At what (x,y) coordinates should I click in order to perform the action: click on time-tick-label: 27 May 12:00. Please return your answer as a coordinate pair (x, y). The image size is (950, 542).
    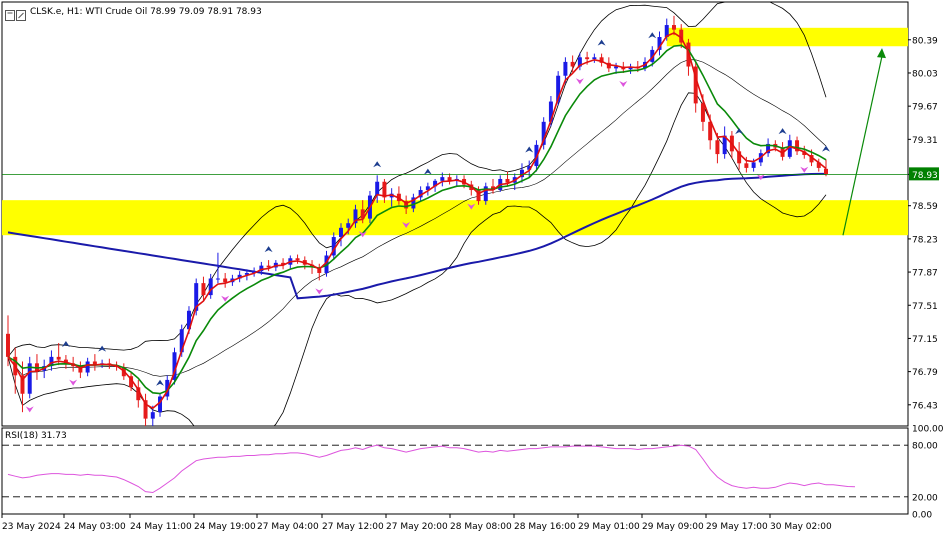
    Looking at the image, I should click on (353, 527).